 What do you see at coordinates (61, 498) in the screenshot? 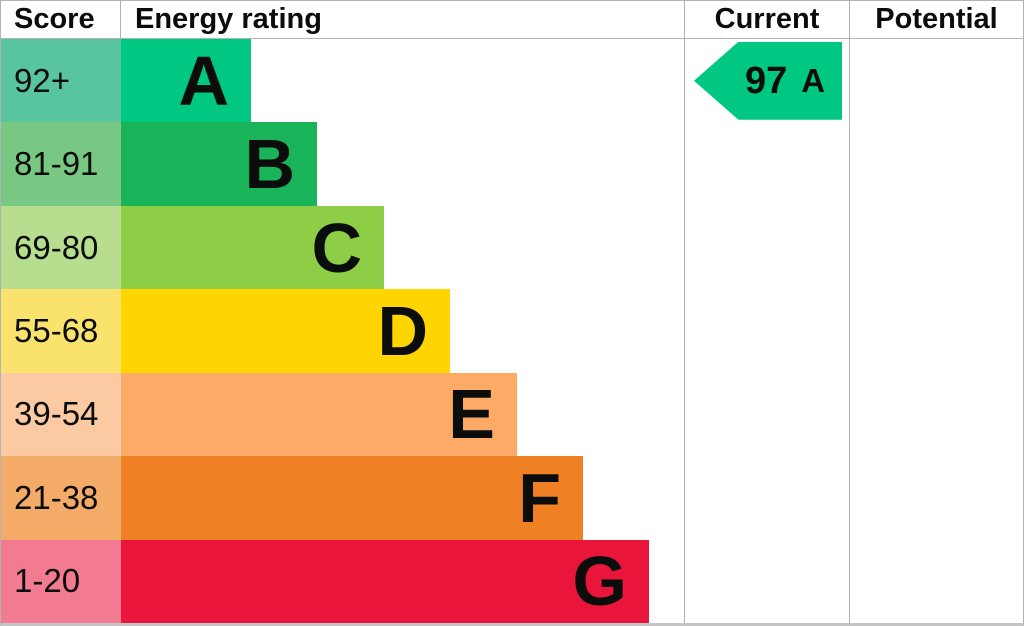
I see `score-cell: 21-38` at bounding box center [61, 498].